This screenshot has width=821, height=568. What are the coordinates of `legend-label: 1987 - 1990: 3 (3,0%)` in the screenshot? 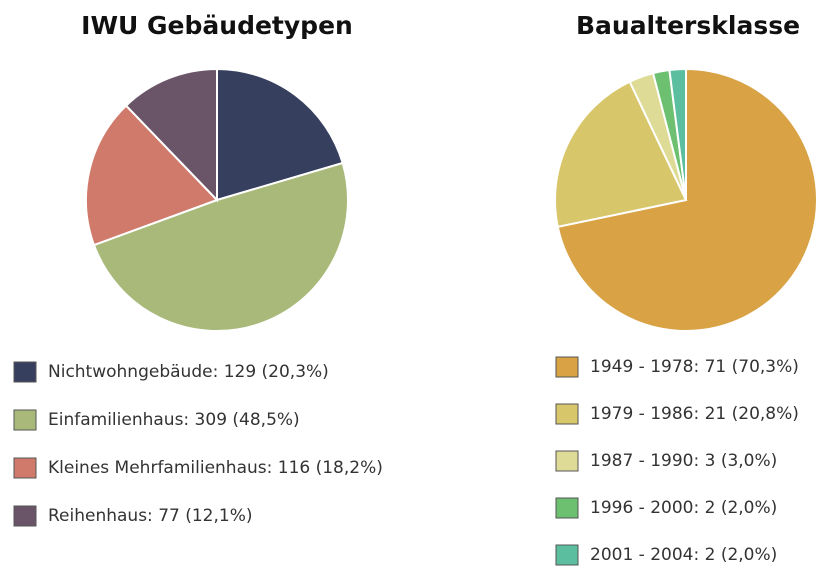 It's located at (683, 461).